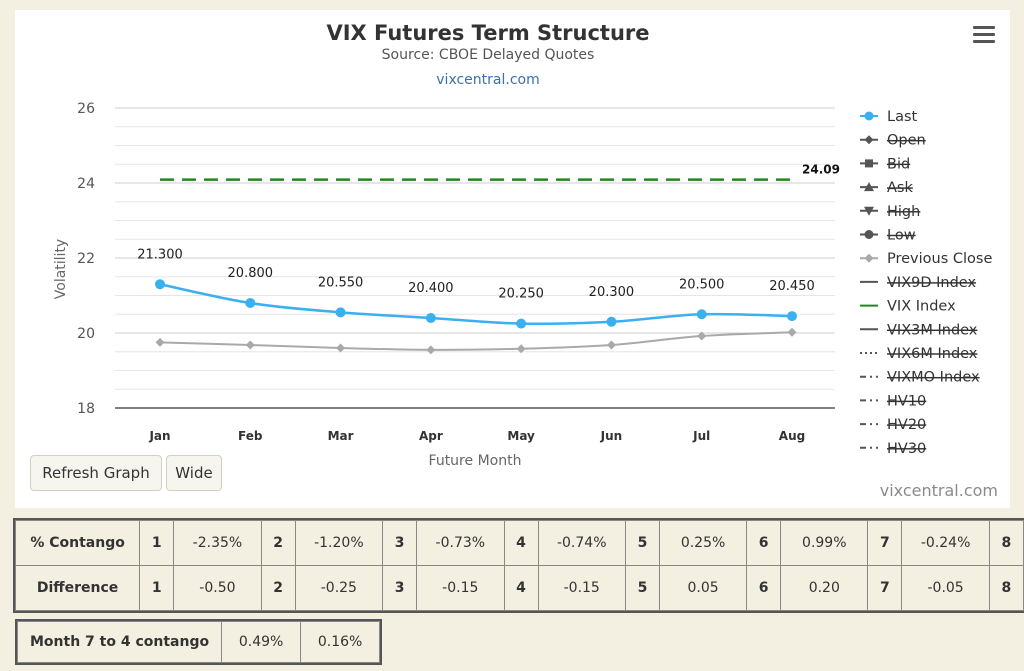 The height and width of the screenshot is (671, 1024). I want to click on legend-item: Ask, so click(886, 188).